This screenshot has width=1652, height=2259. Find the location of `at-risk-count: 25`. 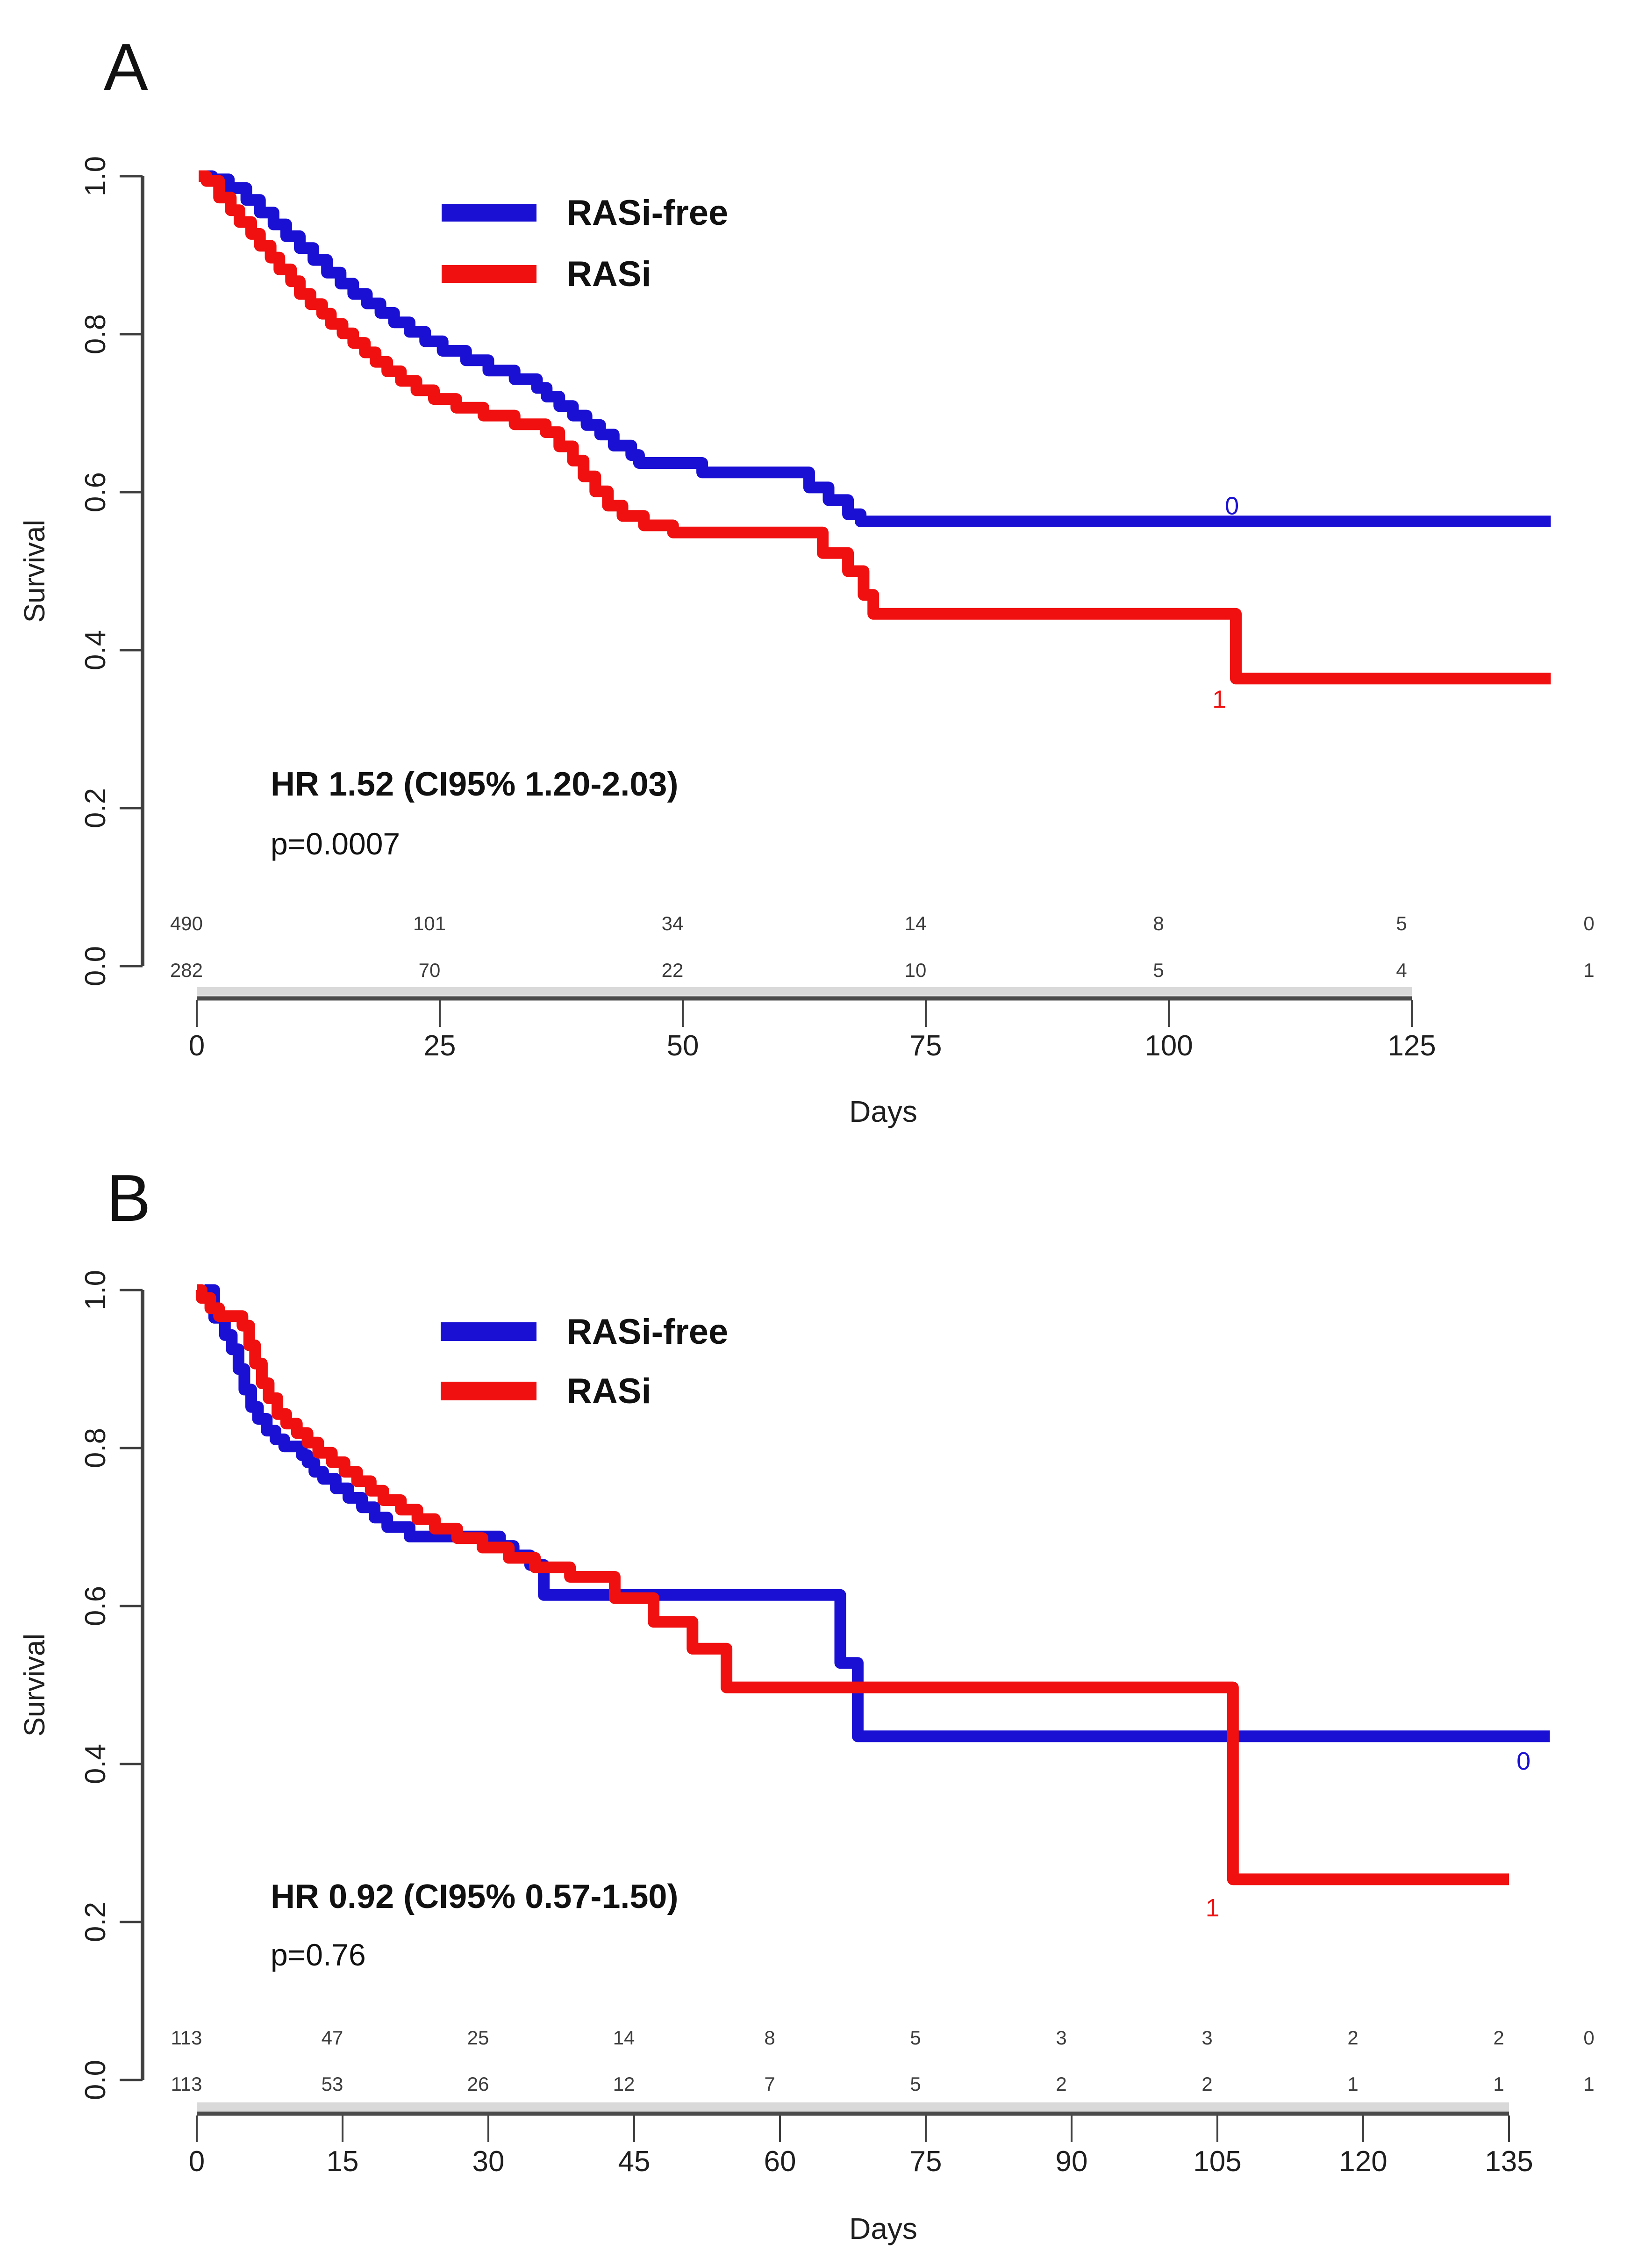

at-risk-count: 25 is located at coordinates (478, 2038).